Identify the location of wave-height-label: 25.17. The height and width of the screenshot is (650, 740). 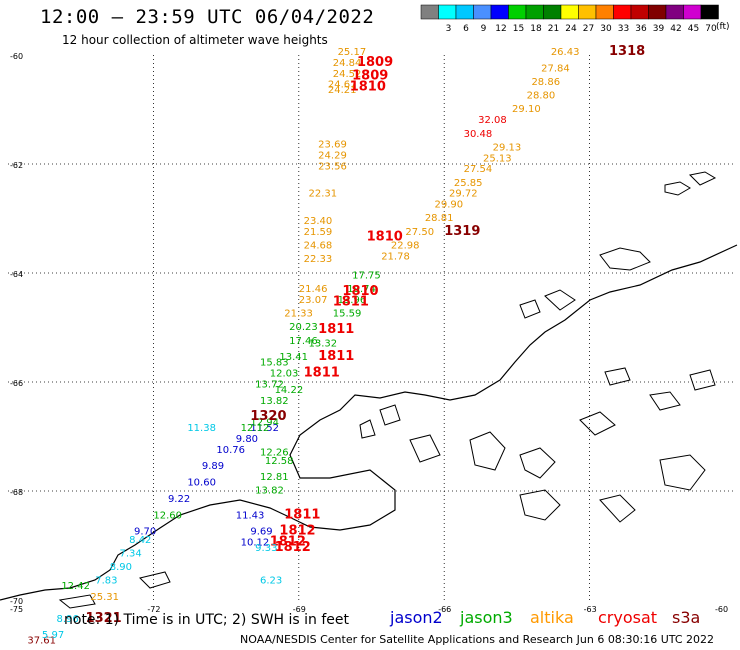
(352, 52).